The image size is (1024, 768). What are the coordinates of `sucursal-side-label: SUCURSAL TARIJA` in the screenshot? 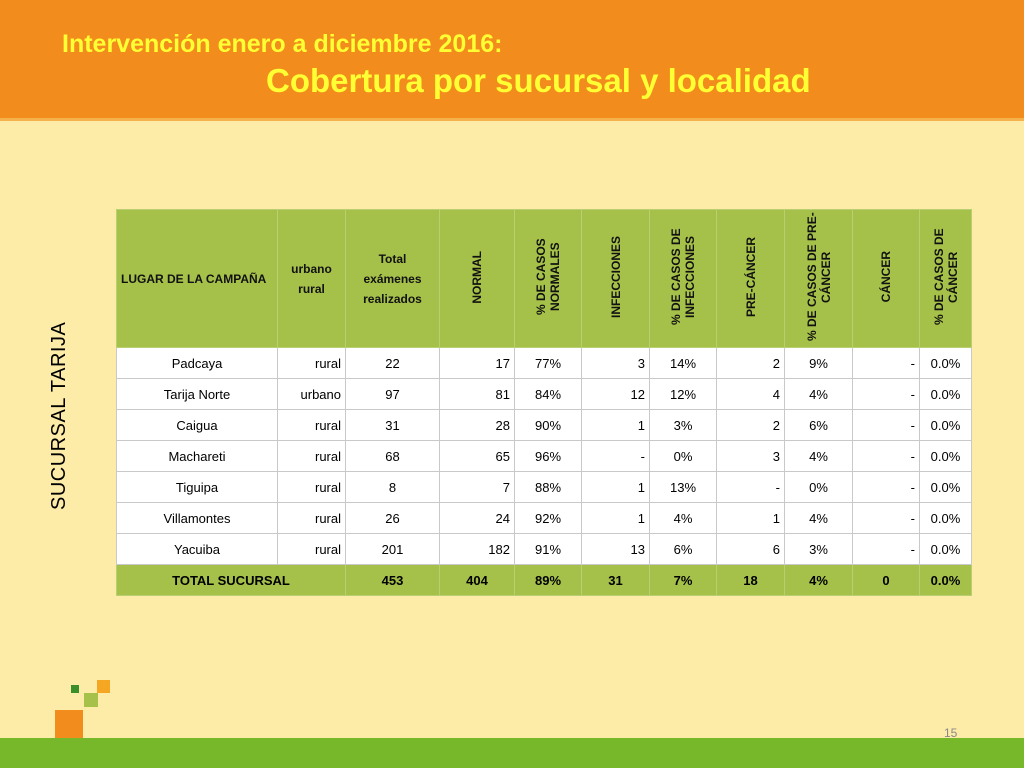 It's located at (59, 415).